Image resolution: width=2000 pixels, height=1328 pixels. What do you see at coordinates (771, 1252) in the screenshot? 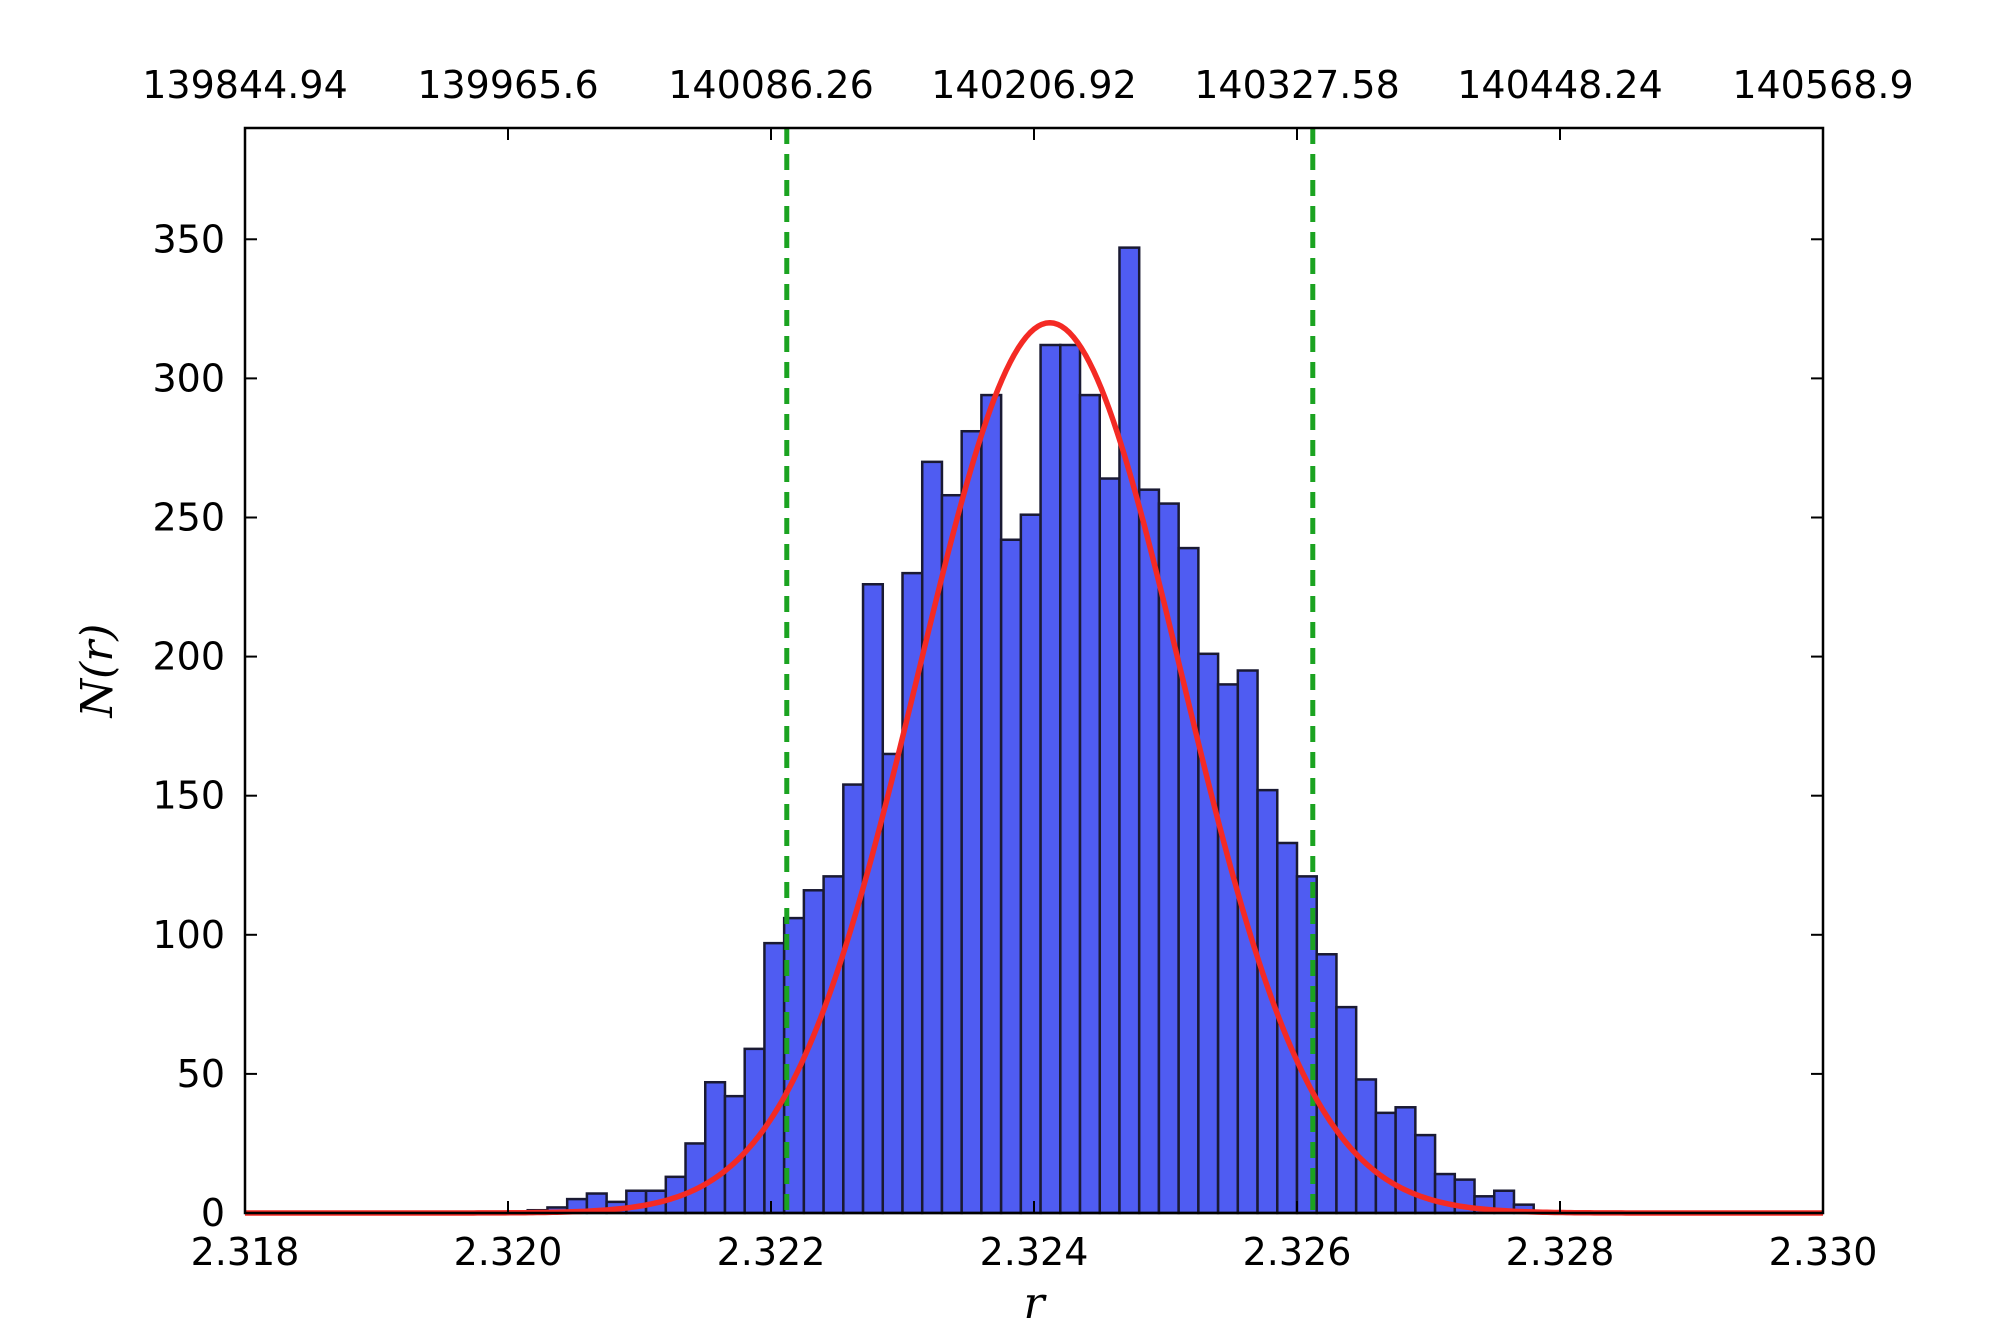
I see `x-tick-label: 2.322` at bounding box center [771, 1252].